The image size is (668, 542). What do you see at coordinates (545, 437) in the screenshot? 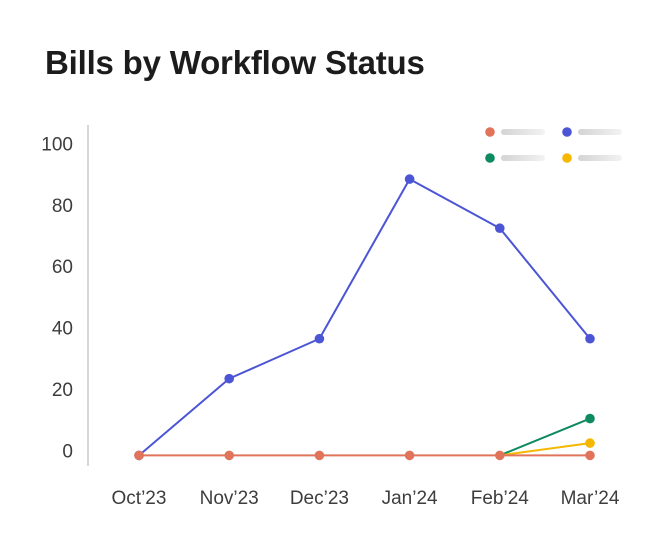
I see `series-1-line` at bounding box center [545, 437].